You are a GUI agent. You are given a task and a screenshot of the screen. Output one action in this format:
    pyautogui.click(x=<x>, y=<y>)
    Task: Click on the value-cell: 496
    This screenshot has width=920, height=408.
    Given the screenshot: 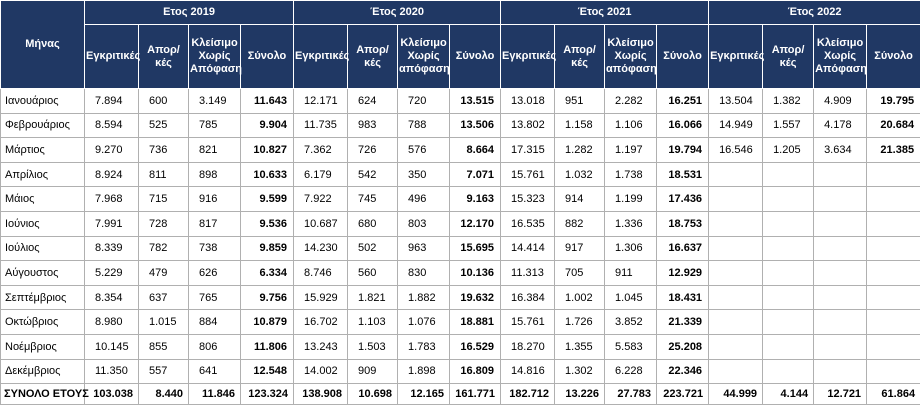 What is the action you would take?
    pyautogui.click(x=424, y=199)
    